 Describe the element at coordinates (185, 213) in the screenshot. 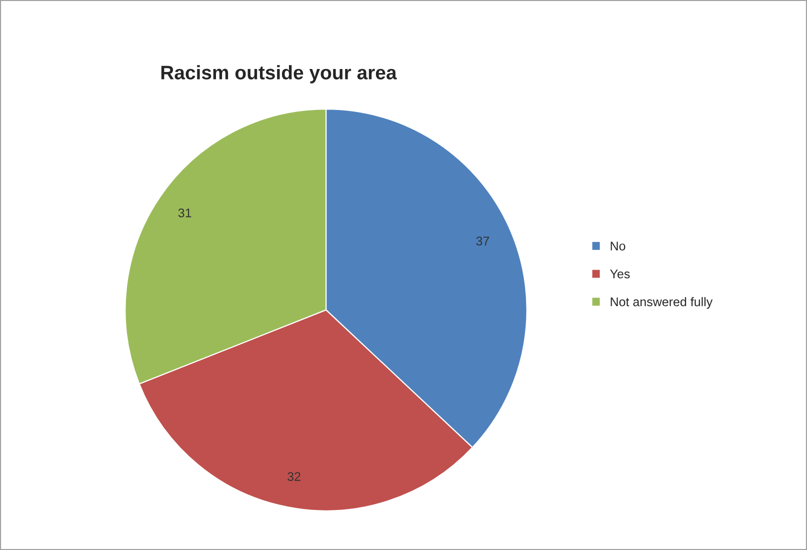

I see `data-label: 31` at that location.